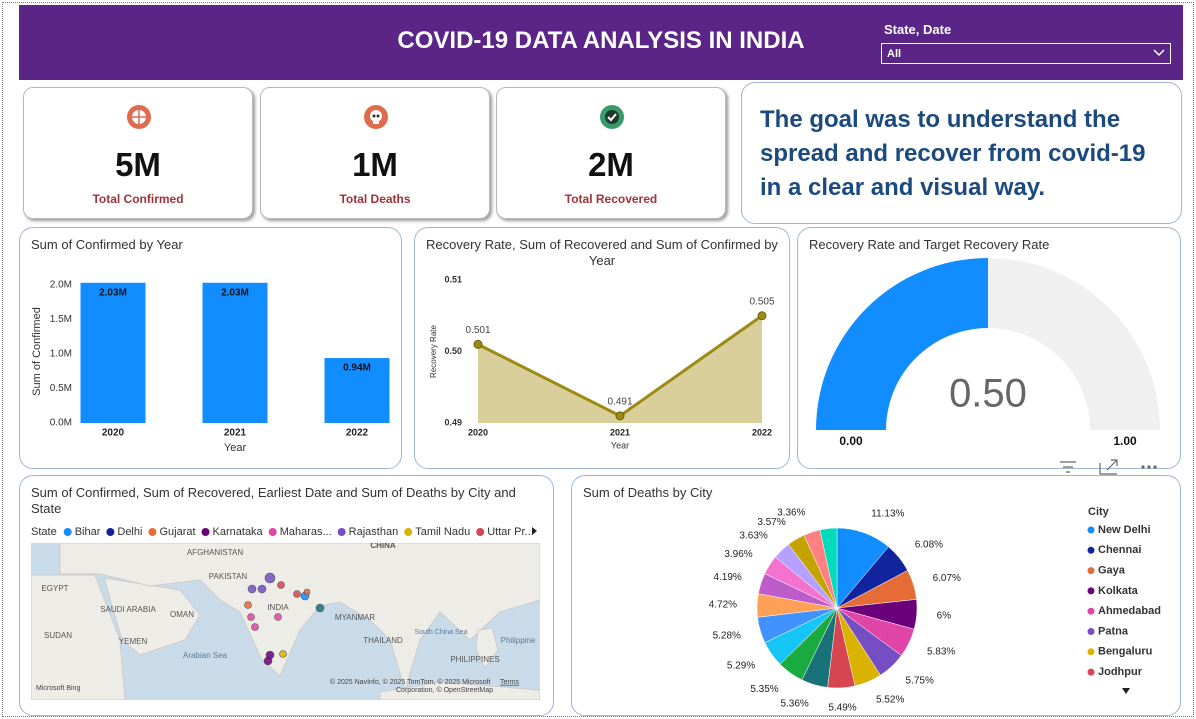  Describe the element at coordinates (947, 578) in the screenshot. I see `data-label: 6.07%` at that location.